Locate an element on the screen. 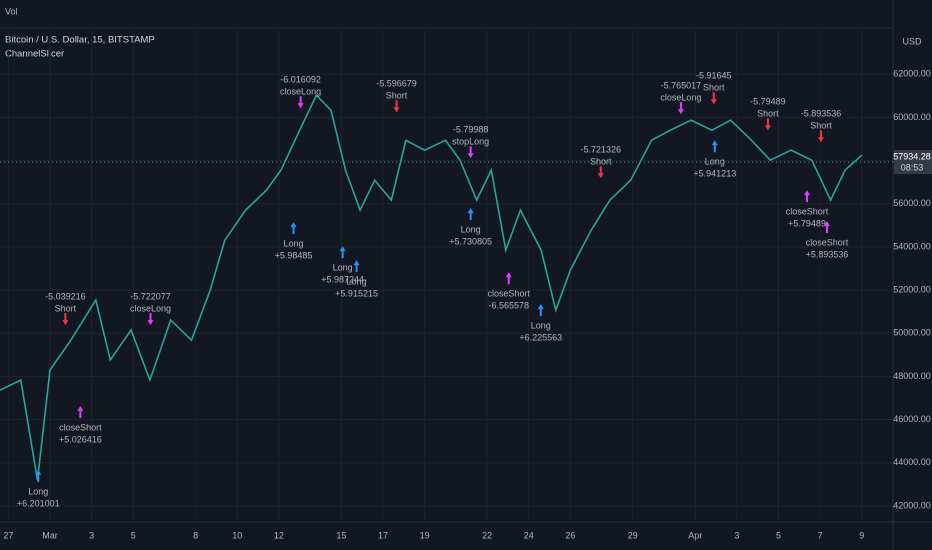 The height and width of the screenshot is (550, 932). last-time-label: 08:53 is located at coordinates (912, 167).